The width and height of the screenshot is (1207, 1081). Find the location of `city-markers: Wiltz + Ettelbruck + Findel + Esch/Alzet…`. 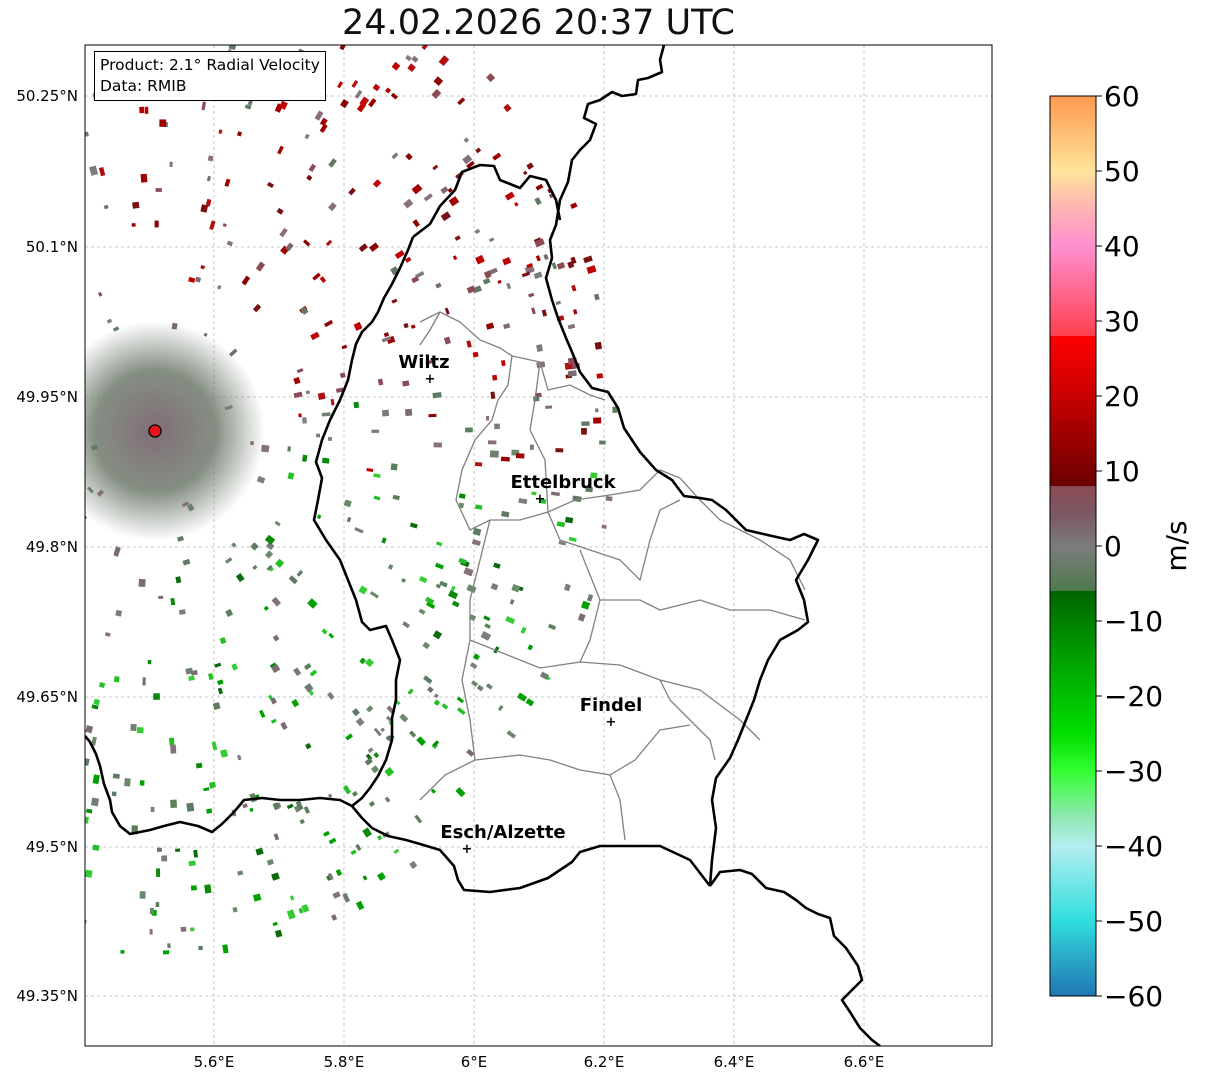

city-markers: Wiltz + Ettelbruck + Findel + Esch/Alzet… is located at coordinates (520, 604).